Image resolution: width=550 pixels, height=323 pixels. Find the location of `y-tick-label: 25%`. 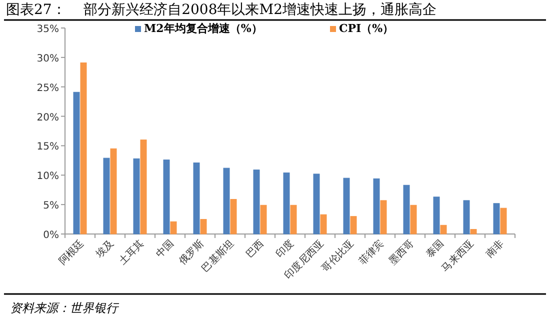

y-tick-label: 25% is located at coordinates (47, 88).